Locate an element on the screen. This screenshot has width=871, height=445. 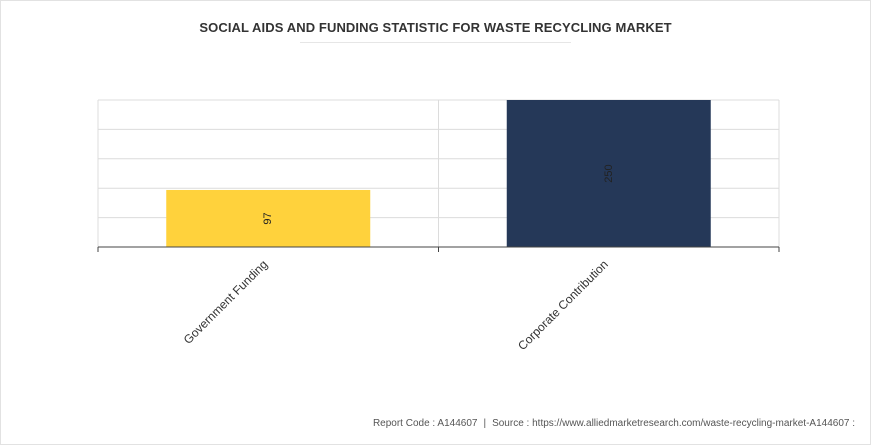
x-tick-label-2: Corporate Contribution is located at coordinates (563, 305).